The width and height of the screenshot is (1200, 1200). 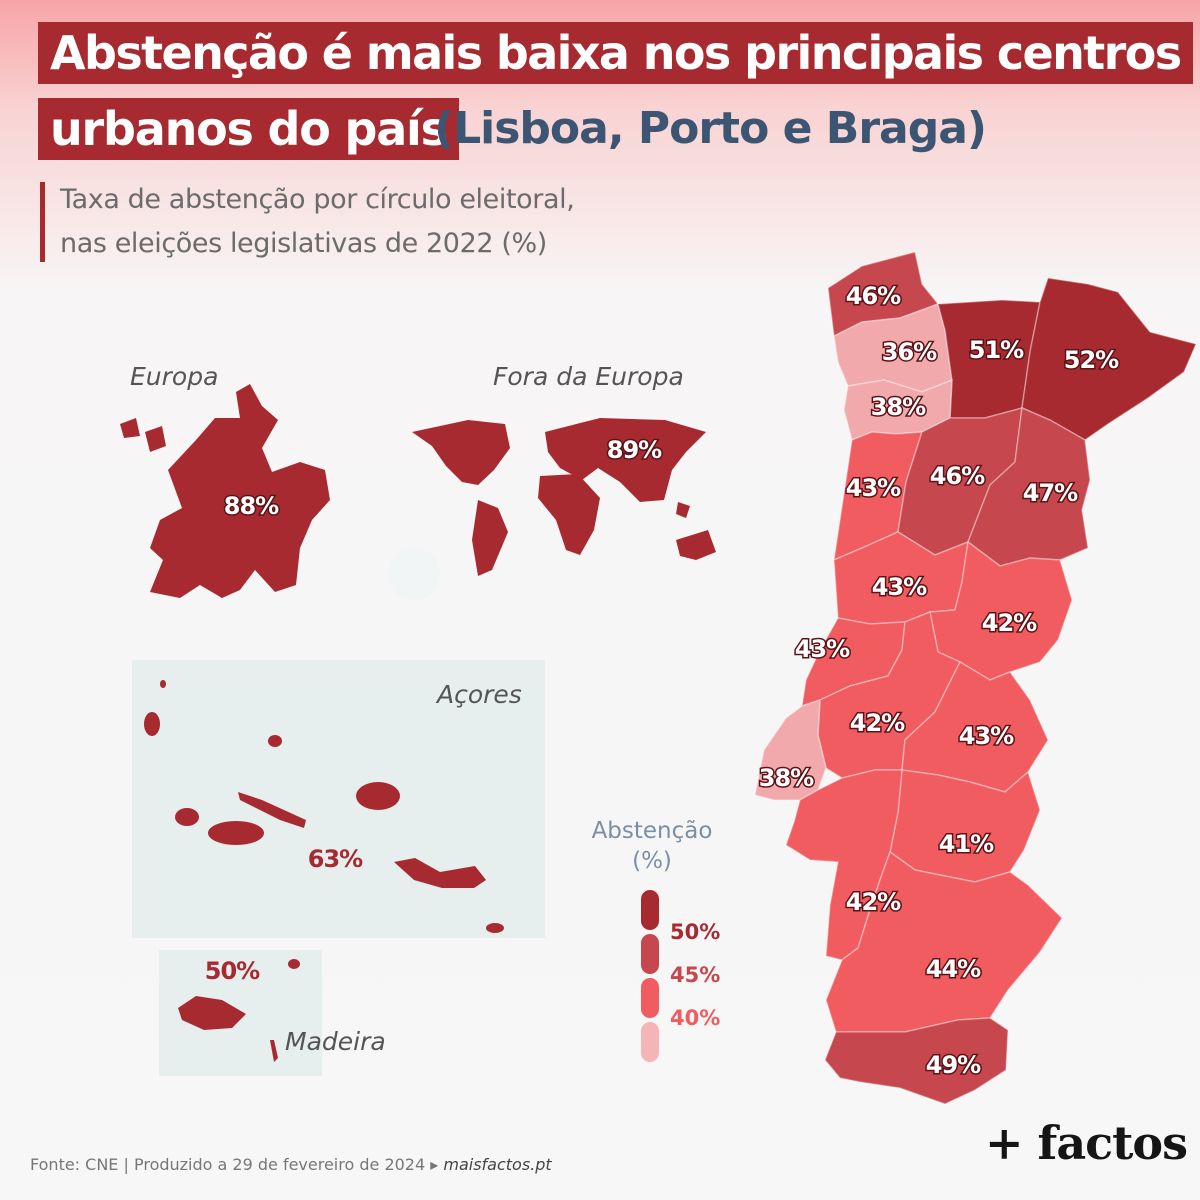 I want to click on value-acores: 63%, so click(x=335, y=859).